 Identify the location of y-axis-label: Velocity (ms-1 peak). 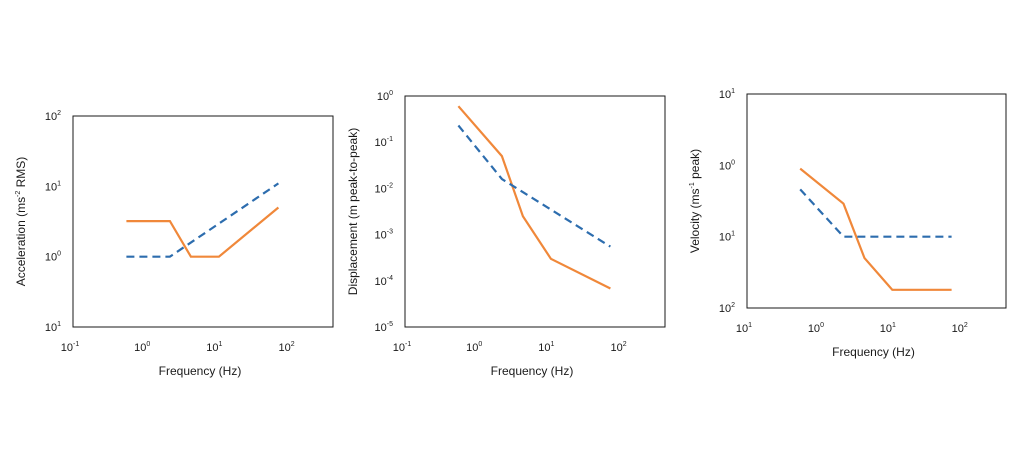
(695, 201).